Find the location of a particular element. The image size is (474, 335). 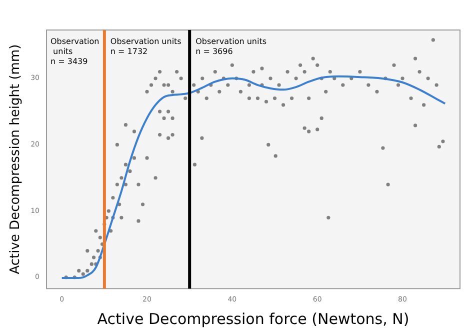

annotation: Observation units n = 3696 is located at coordinates (231, 46).